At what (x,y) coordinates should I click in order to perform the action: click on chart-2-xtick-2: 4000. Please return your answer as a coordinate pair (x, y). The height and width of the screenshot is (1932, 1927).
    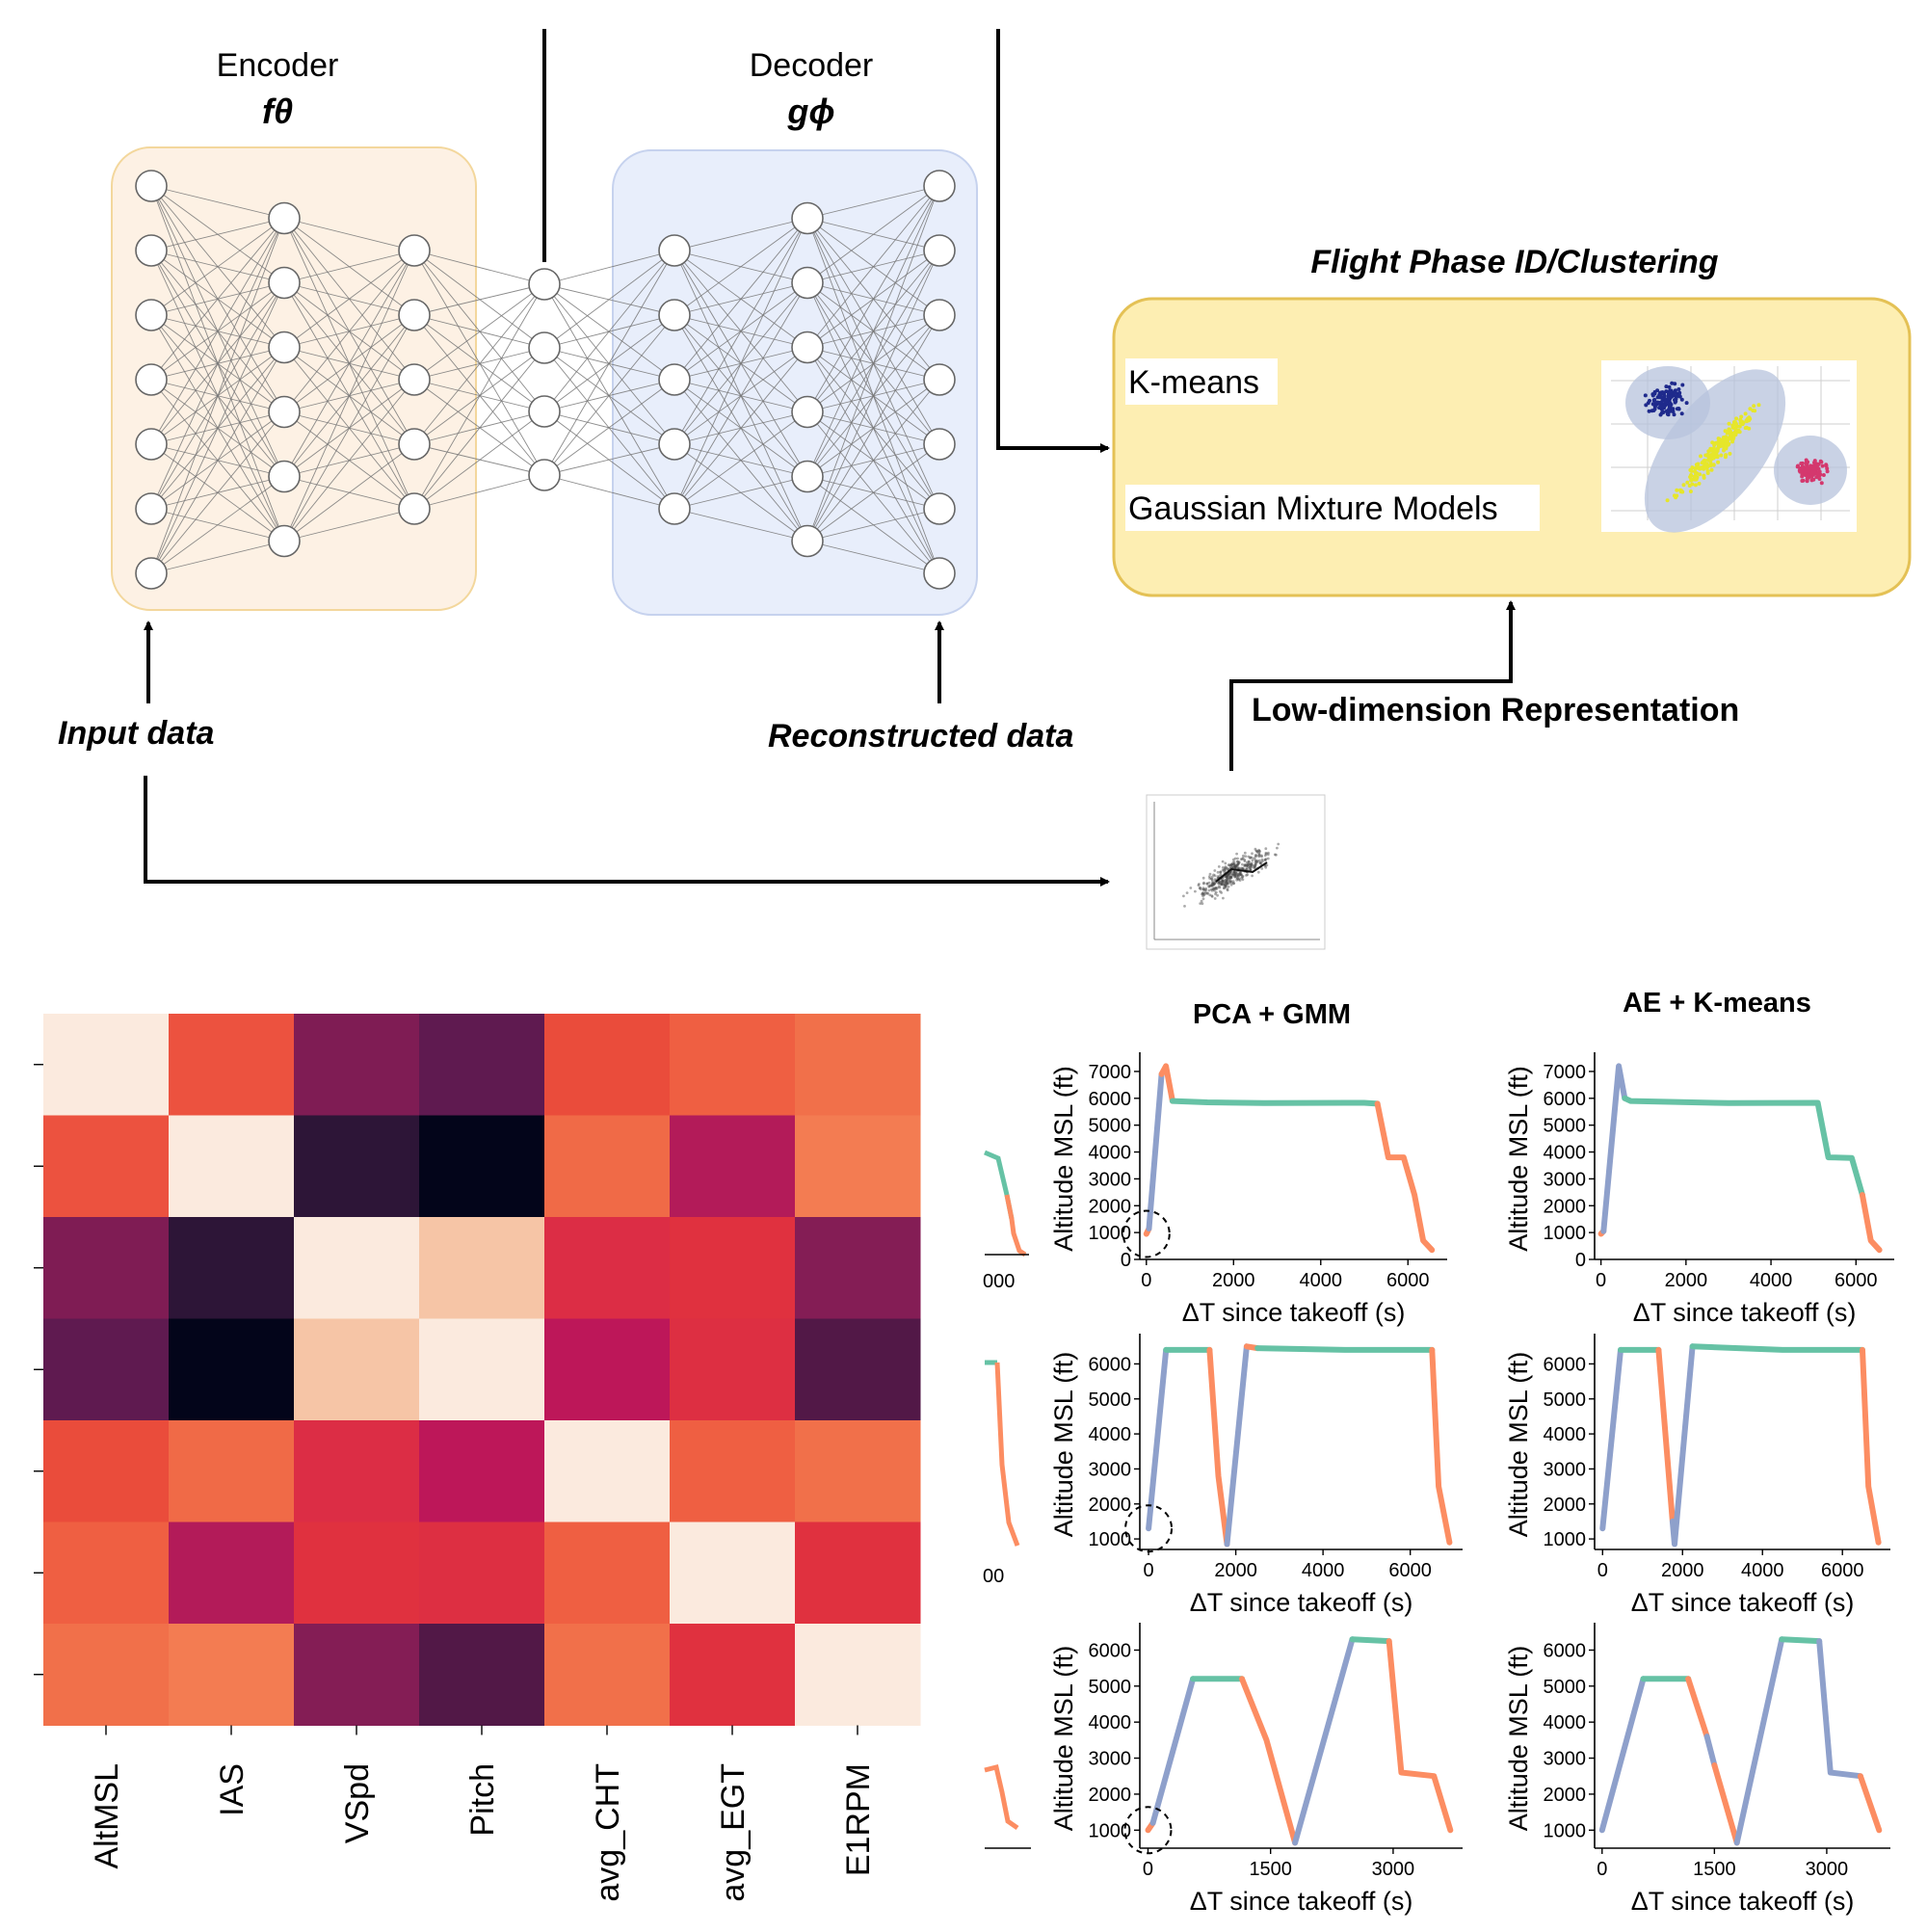
    Looking at the image, I should click on (1323, 1570).